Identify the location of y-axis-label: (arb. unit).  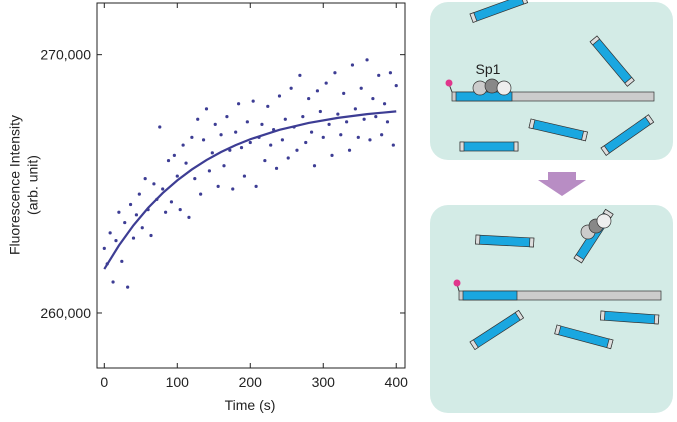
(33, 185).